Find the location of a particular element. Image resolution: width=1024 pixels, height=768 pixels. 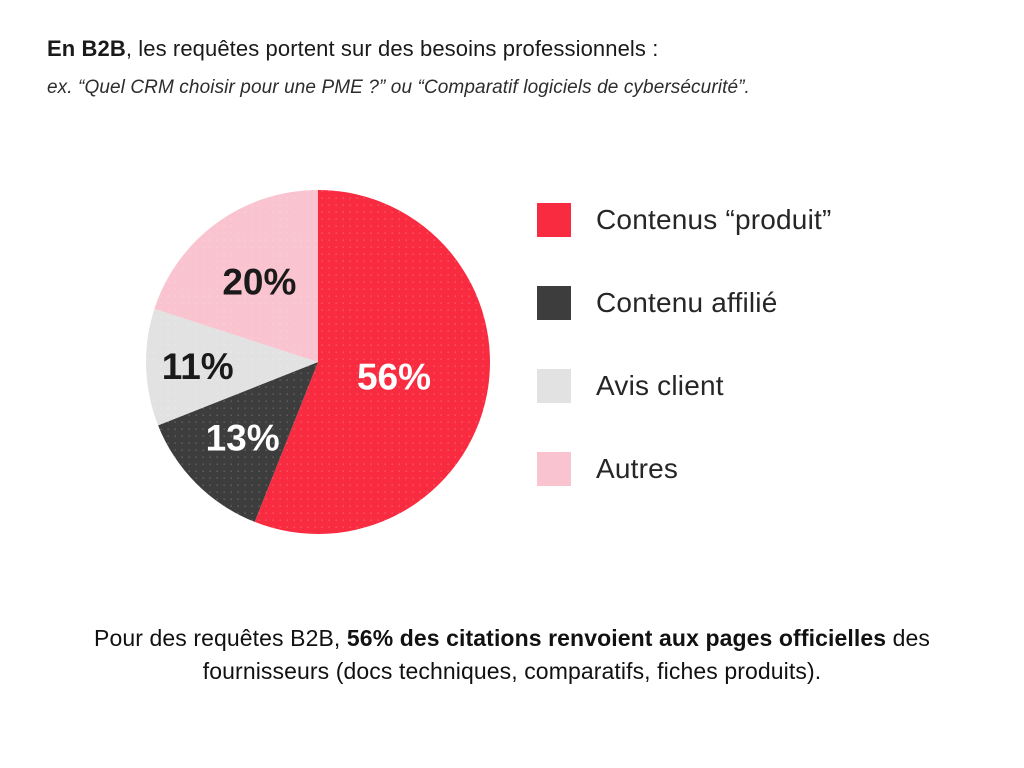

legend-swatch-autres is located at coordinates (554, 469).